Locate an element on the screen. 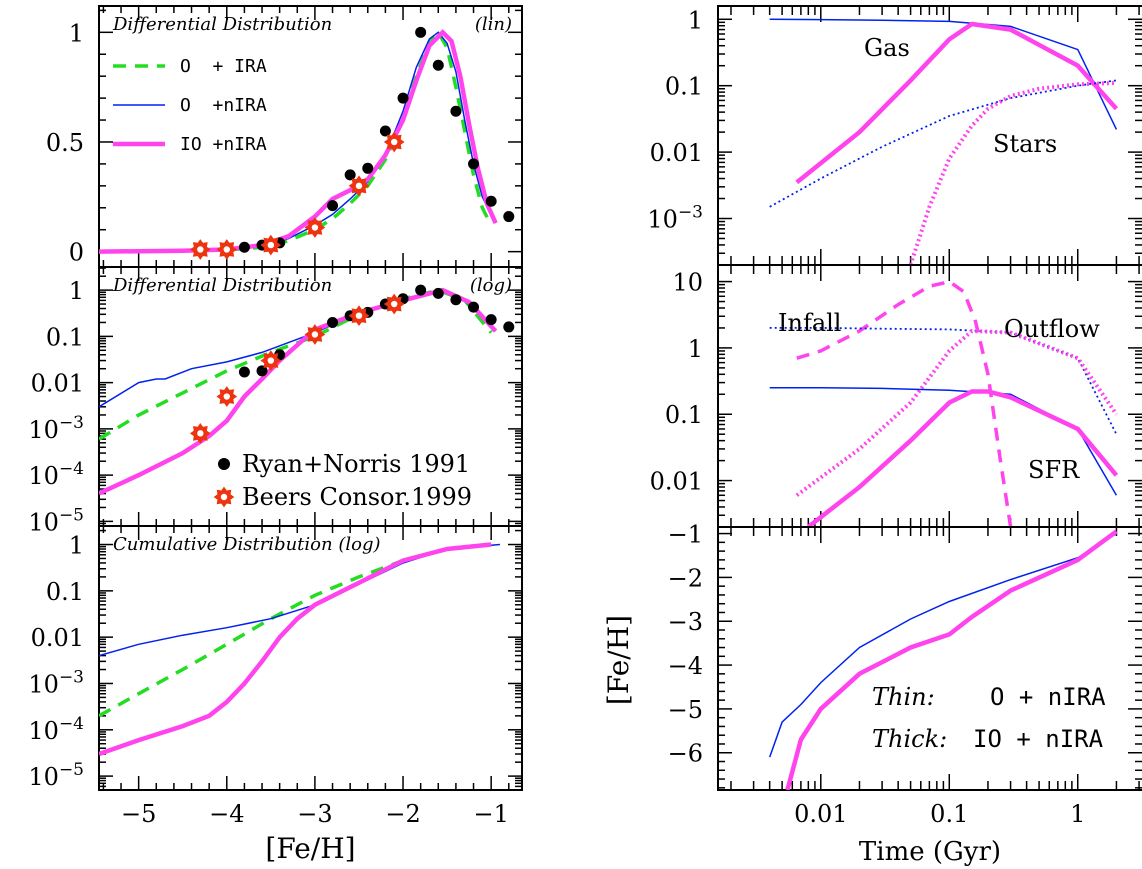  legend-star is located at coordinates (224, 497).